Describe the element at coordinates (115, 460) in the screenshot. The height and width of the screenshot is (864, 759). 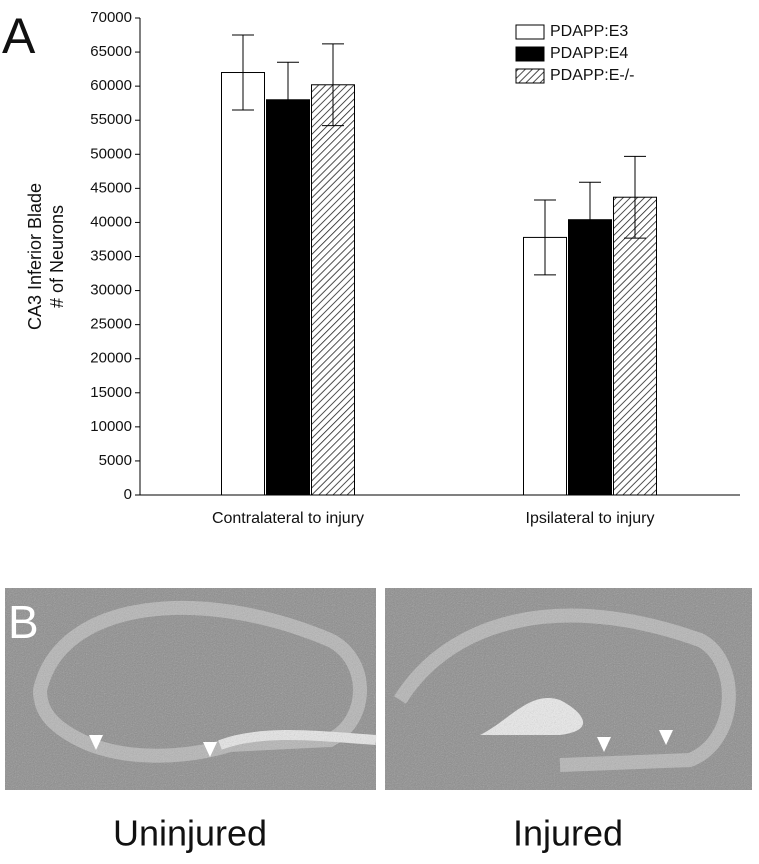
I see `y-tick-label: 5000` at that location.